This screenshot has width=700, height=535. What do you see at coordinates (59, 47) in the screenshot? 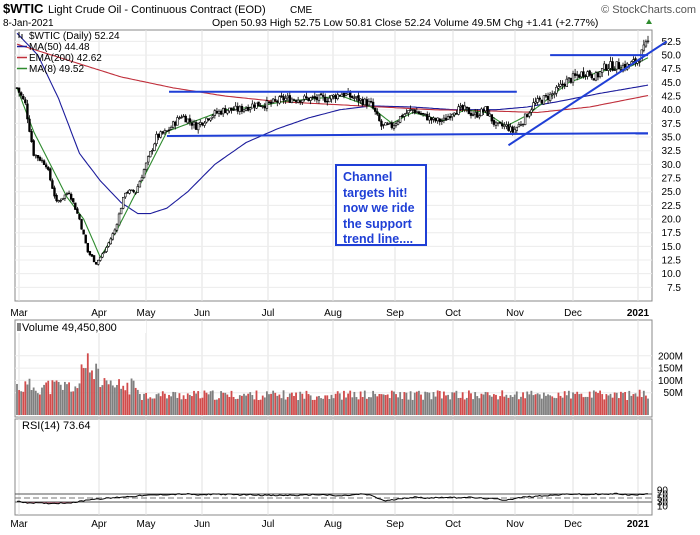
I see `legend-ma50: MA(50) 44.48` at bounding box center [59, 47].